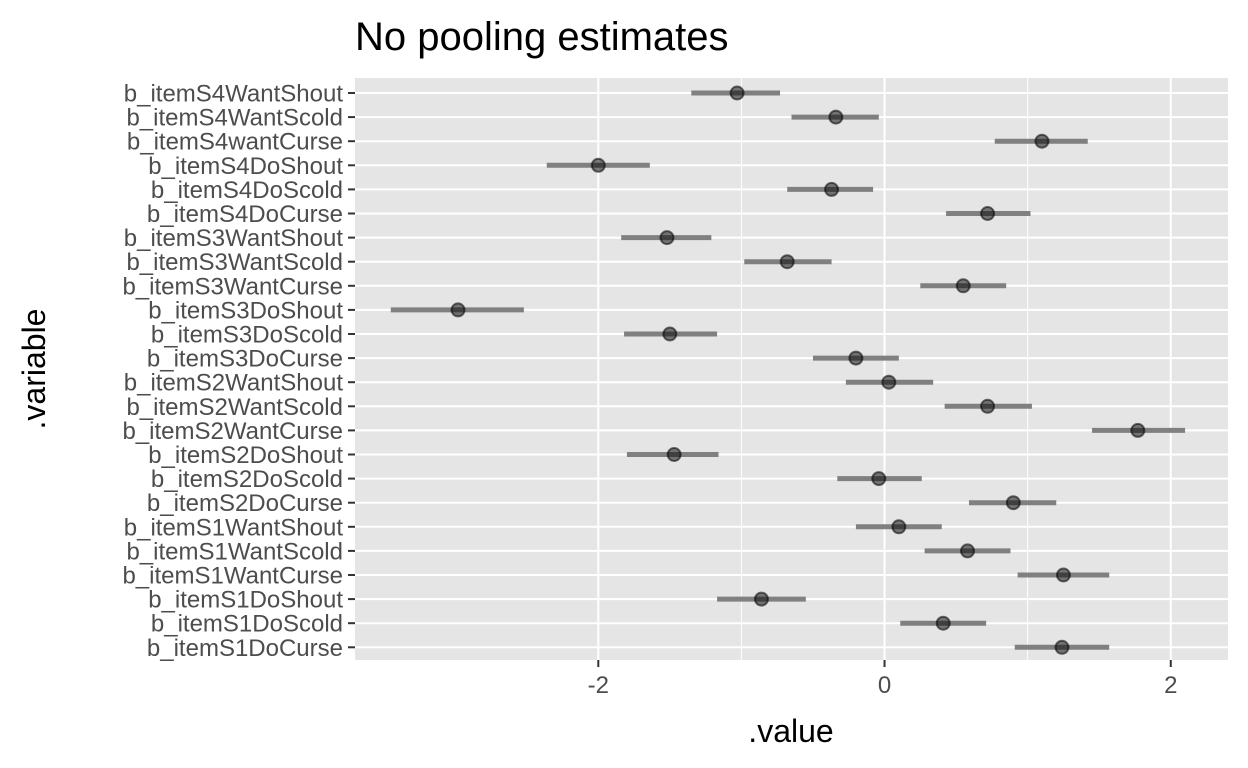 The image size is (1248, 768). I want to click on x-axis: -2 0 2, so click(882, 679).